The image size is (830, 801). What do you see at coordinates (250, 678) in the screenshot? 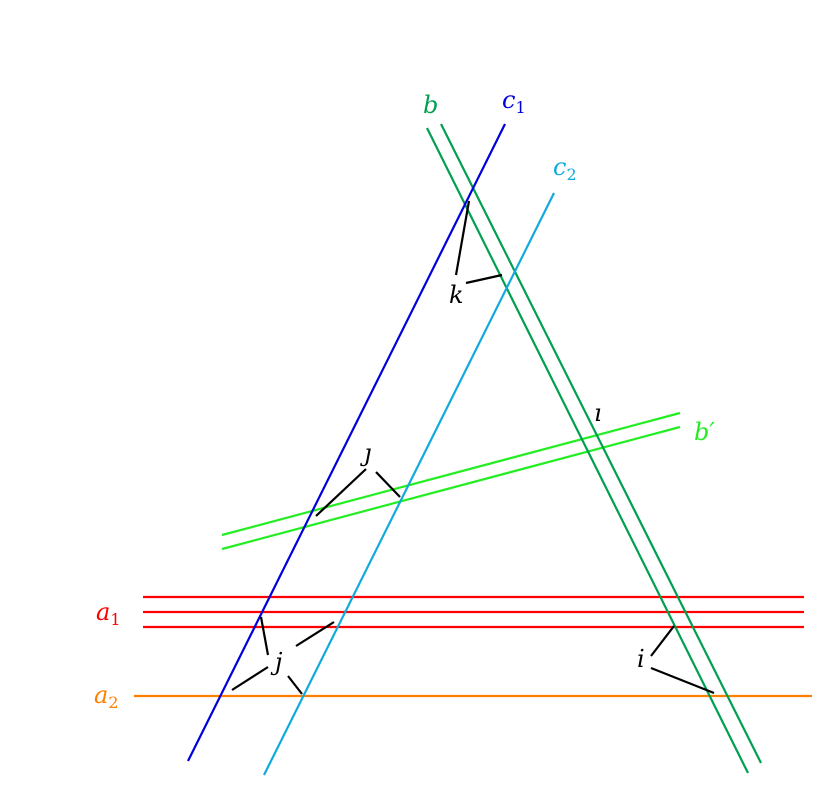
I see `j-marker-downleft` at bounding box center [250, 678].